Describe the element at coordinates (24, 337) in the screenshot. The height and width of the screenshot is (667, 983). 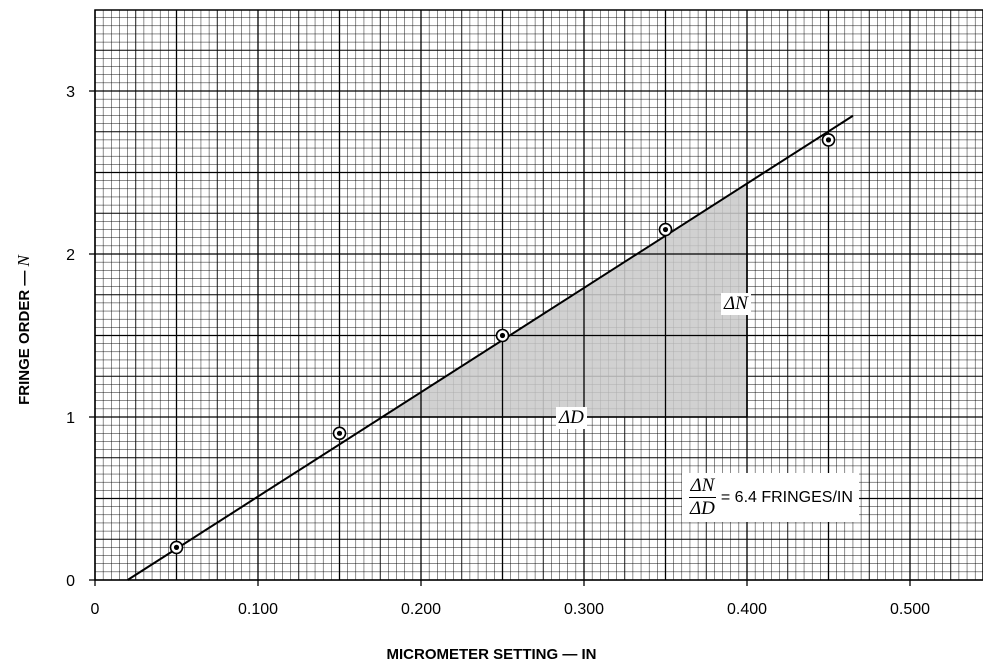
I see `y-axis-label-text: FRINGE ORDER —` at that location.